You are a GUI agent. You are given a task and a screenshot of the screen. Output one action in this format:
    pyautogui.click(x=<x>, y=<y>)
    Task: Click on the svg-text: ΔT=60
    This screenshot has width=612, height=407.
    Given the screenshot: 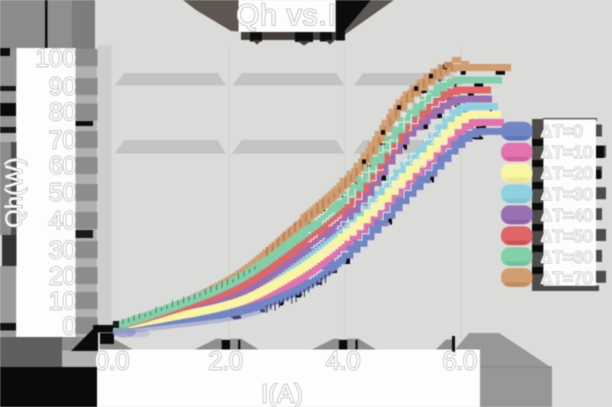 What is the action you would take?
    pyautogui.click(x=567, y=257)
    